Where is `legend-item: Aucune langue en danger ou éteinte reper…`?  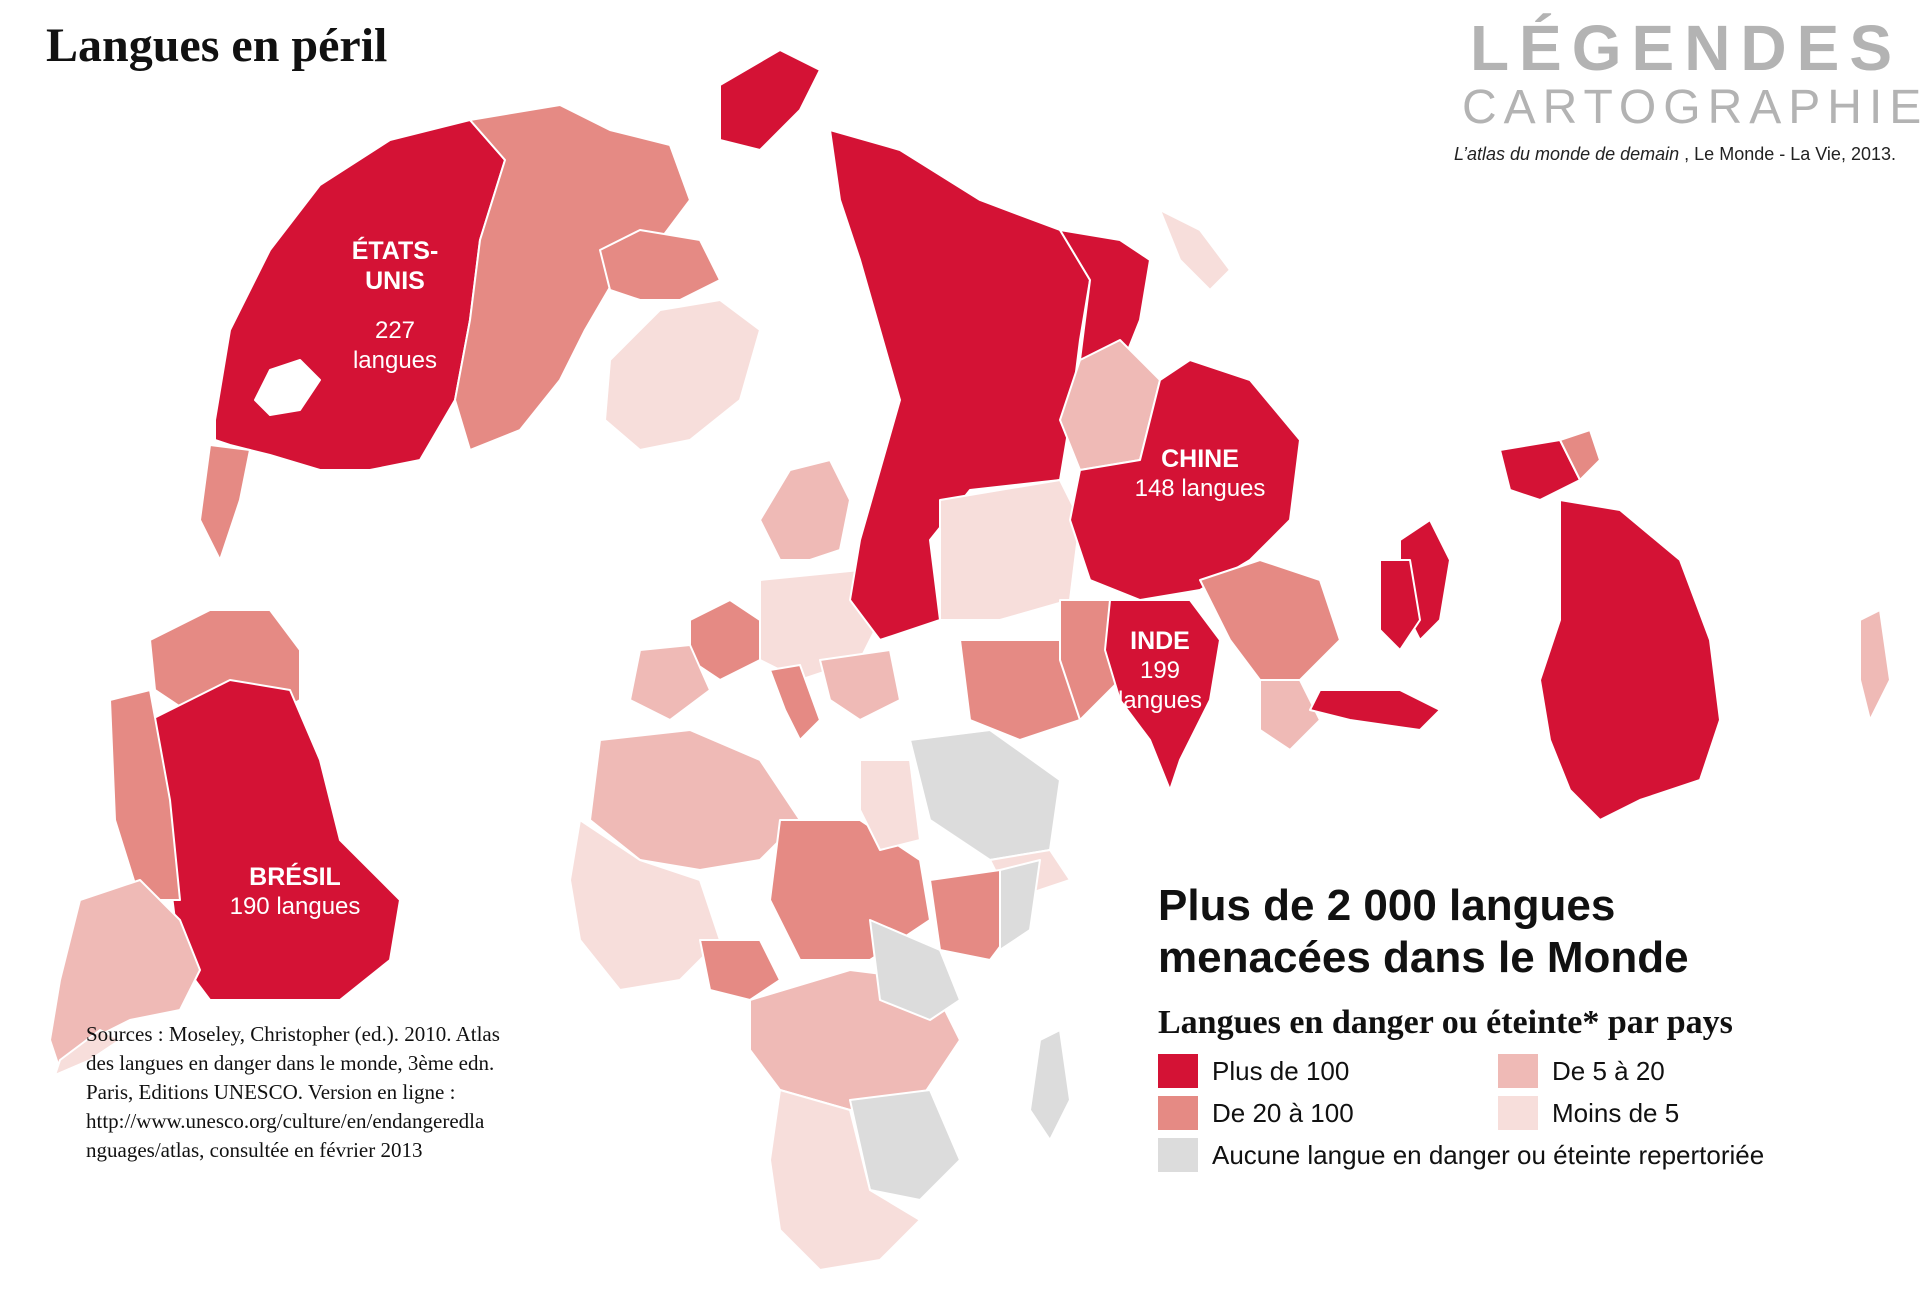
legend-item: Aucune langue en danger ou éteinte reper… is located at coordinates (1461, 1155).